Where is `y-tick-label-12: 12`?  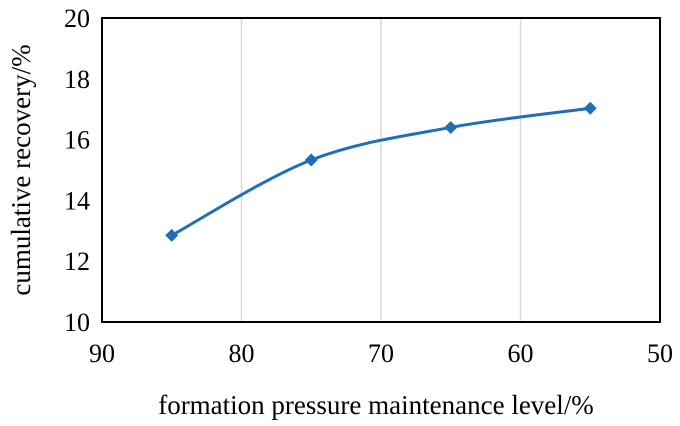 y-tick-label-12: 12 is located at coordinates (77, 261).